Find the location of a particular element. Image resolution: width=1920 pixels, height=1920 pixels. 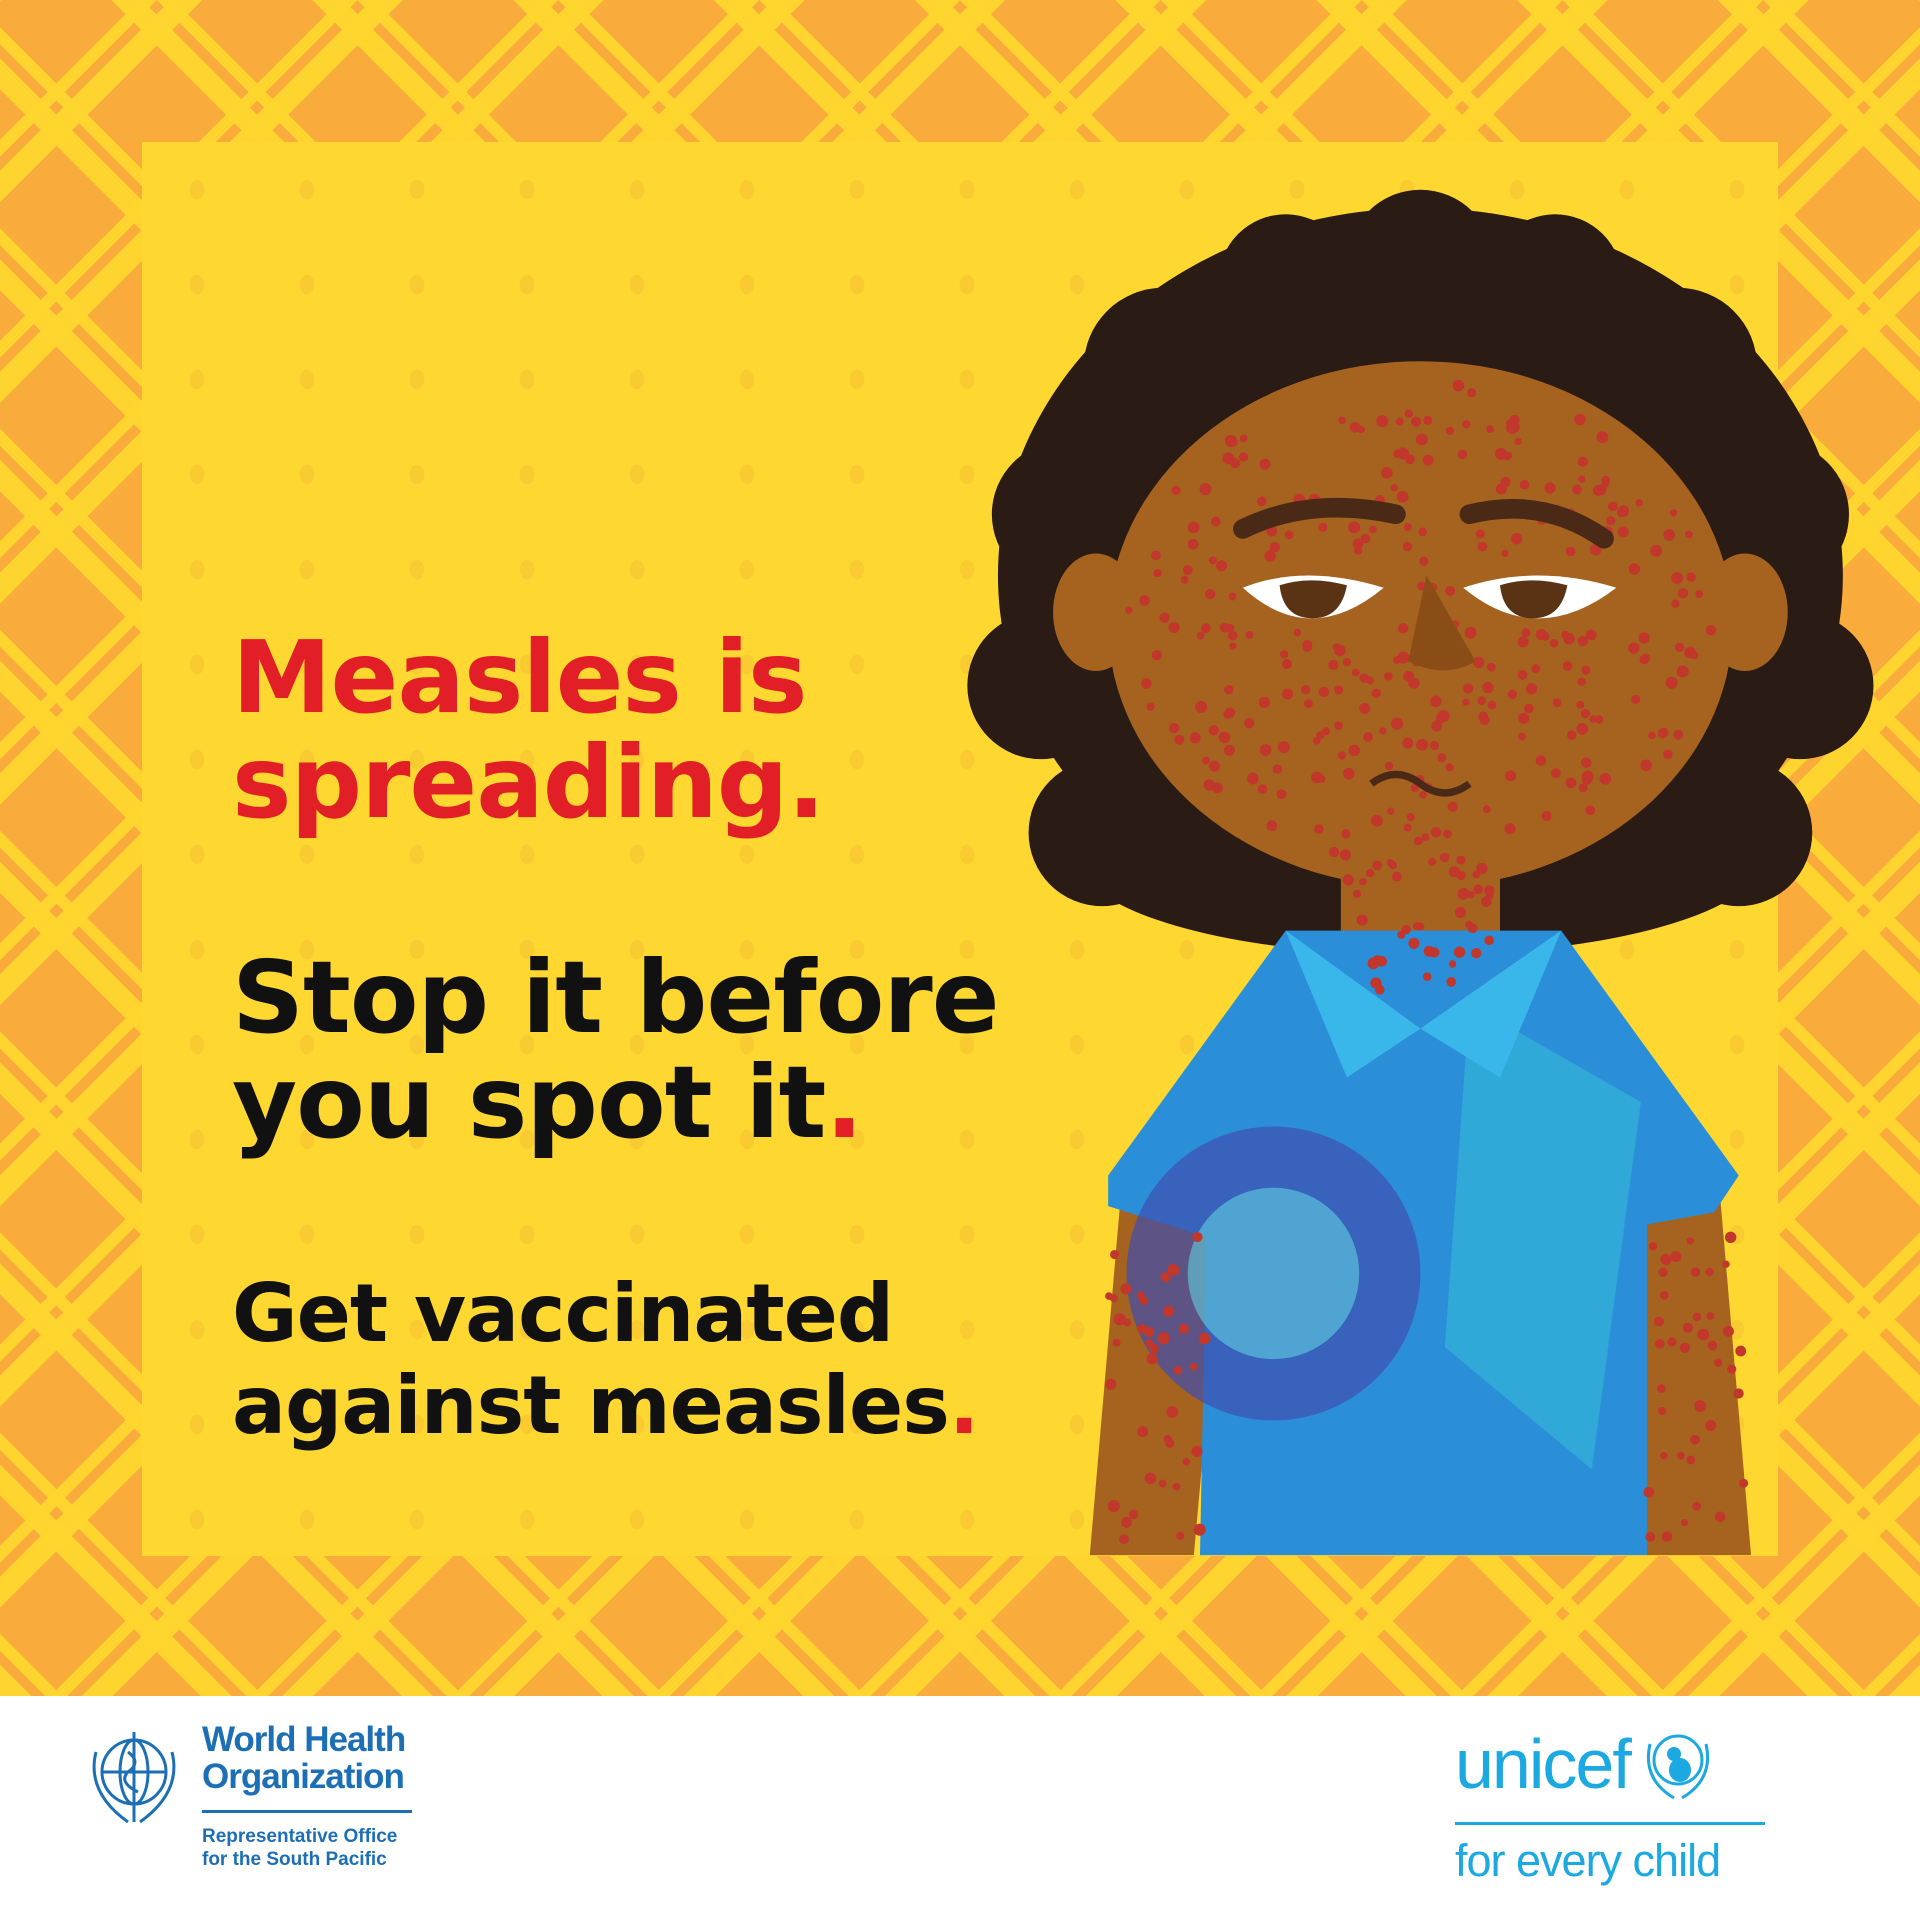

who-name: World Health Organization is located at coordinates (307, 1767).